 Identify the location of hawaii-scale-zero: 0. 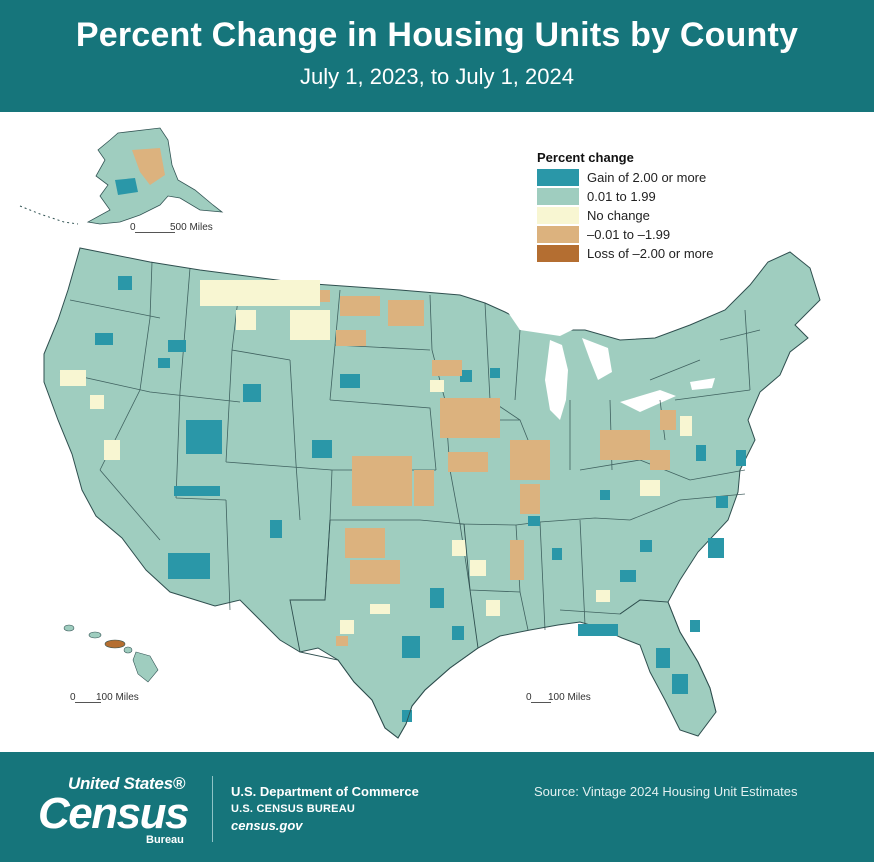
(73, 697).